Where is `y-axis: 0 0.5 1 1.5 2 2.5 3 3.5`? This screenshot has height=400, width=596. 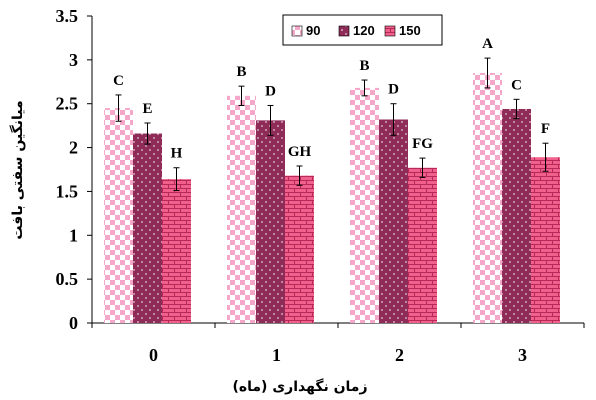
y-axis: 0 0.5 1 1.5 2 2.5 3 3.5 is located at coordinates (74, 169).